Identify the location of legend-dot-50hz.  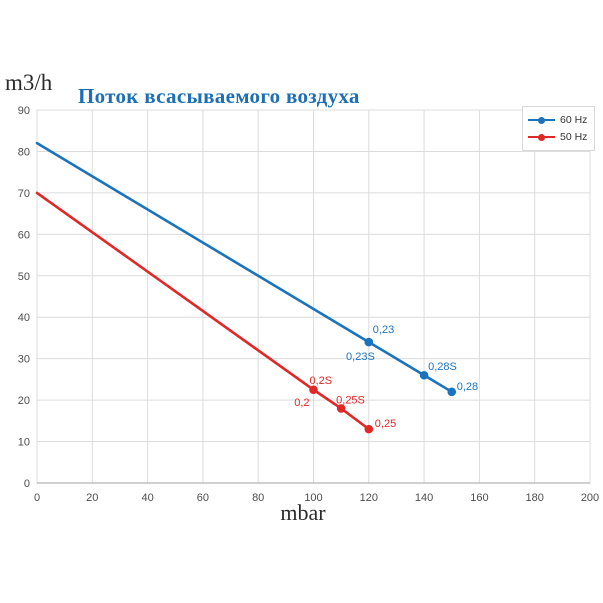
(541, 137).